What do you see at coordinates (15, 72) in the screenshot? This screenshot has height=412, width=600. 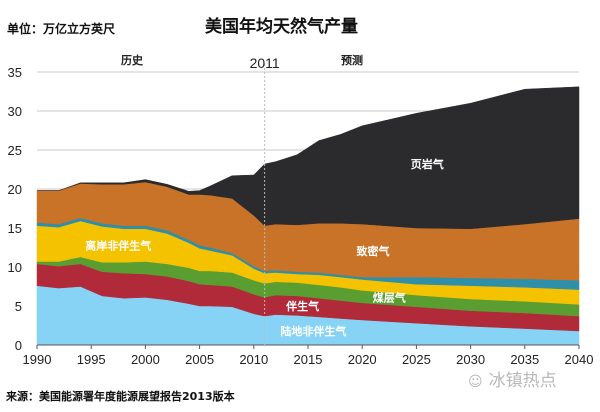 I see `y-tick-label: 35` at bounding box center [15, 72].